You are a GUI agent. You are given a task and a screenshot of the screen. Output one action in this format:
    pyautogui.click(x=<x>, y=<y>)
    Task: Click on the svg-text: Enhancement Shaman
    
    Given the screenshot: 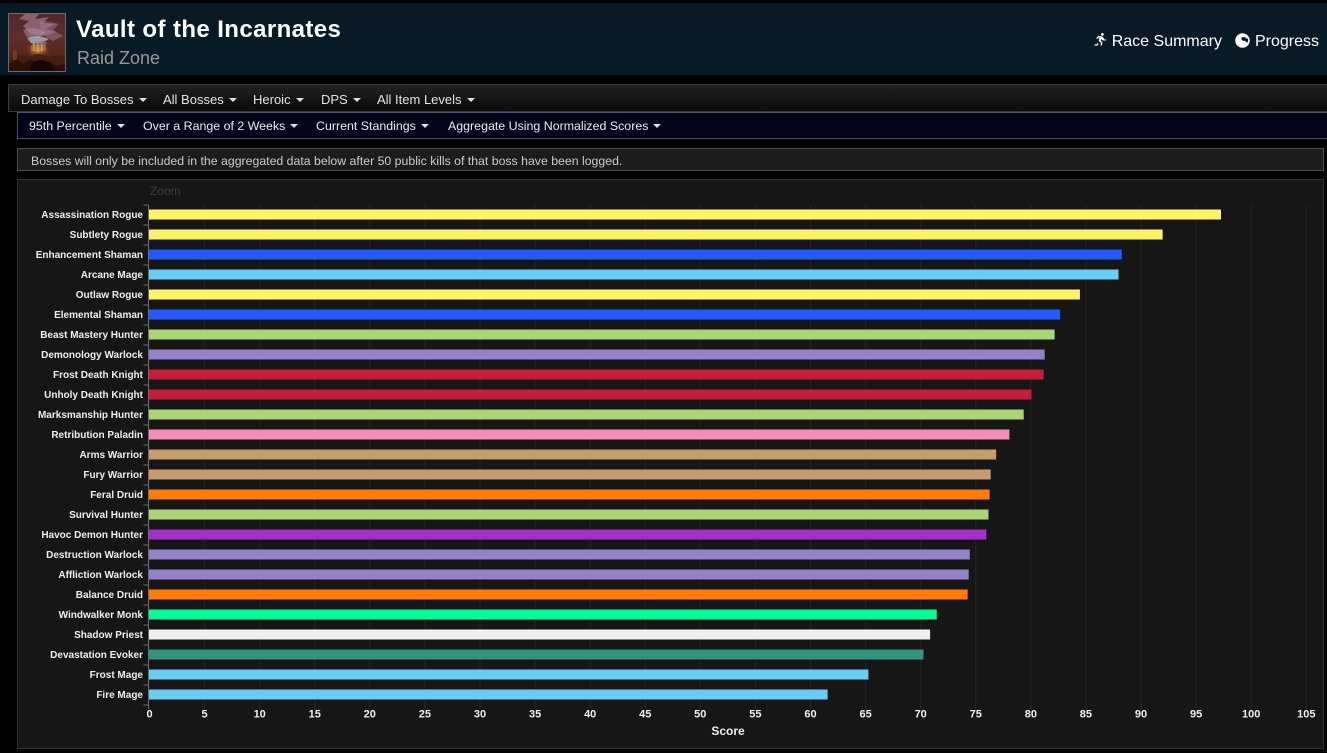 What is the action you would take?
    pyautogui.click(x=89, y=255)
    